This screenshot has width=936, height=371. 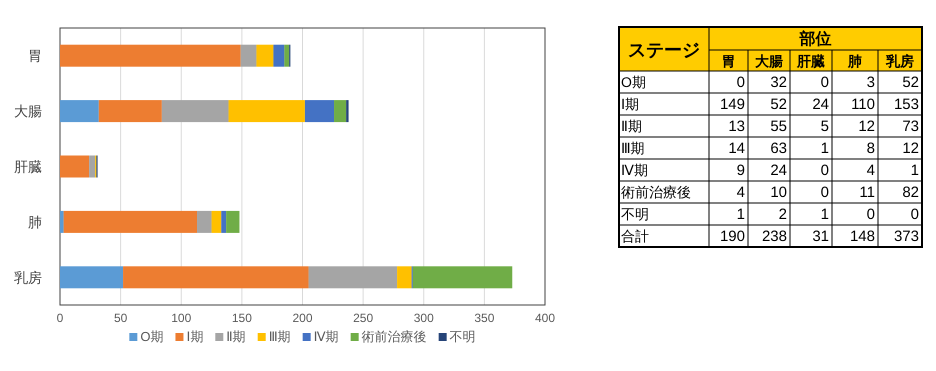 I want to click on data-label: 238, so click(x=774, y=236).